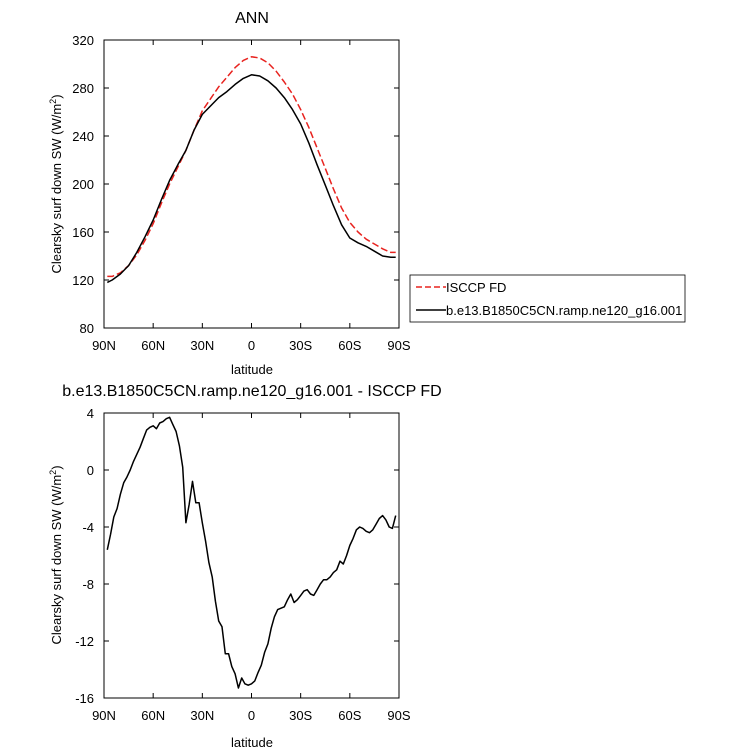 This screenshot has height=752, width=733. Describe the element at coordinates (300, 715) in the screenshot. I see `bottom-x-tick-label: 30S` at that location.